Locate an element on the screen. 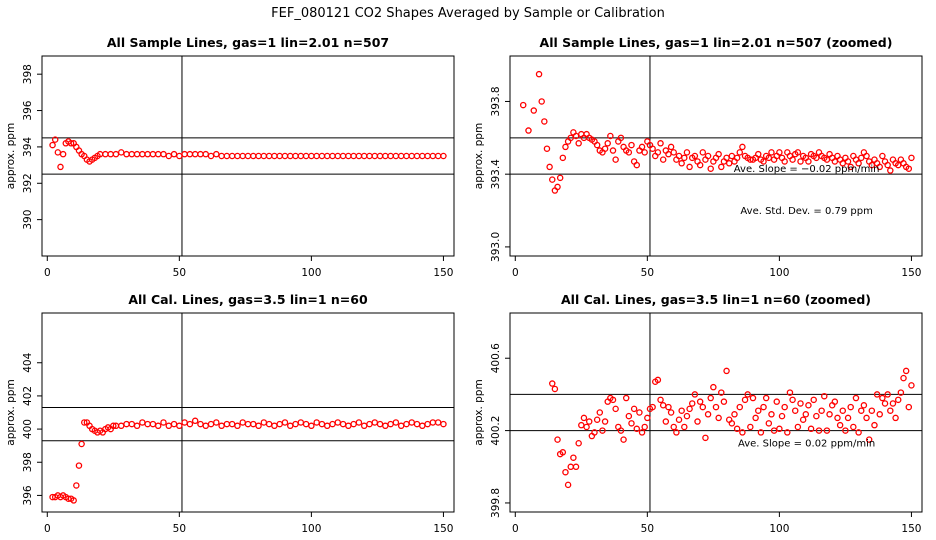 This screenshot has width=936, height=540. y-tick-label: 390 is located at coordinates (28, 220).